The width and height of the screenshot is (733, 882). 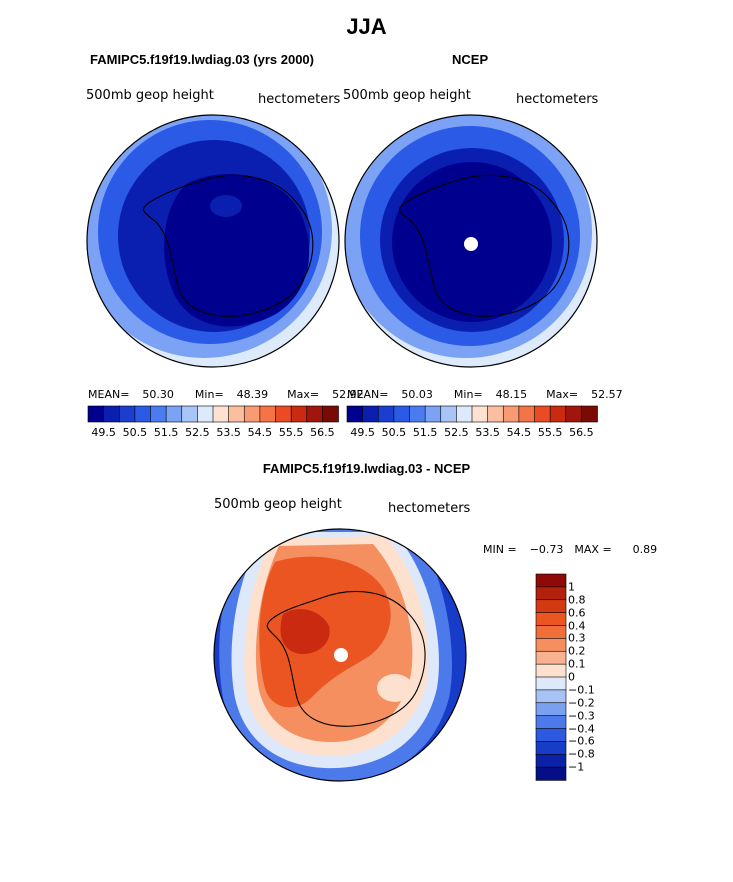 I want to click on diff-map-positive-max, so click(x=305, y=631).